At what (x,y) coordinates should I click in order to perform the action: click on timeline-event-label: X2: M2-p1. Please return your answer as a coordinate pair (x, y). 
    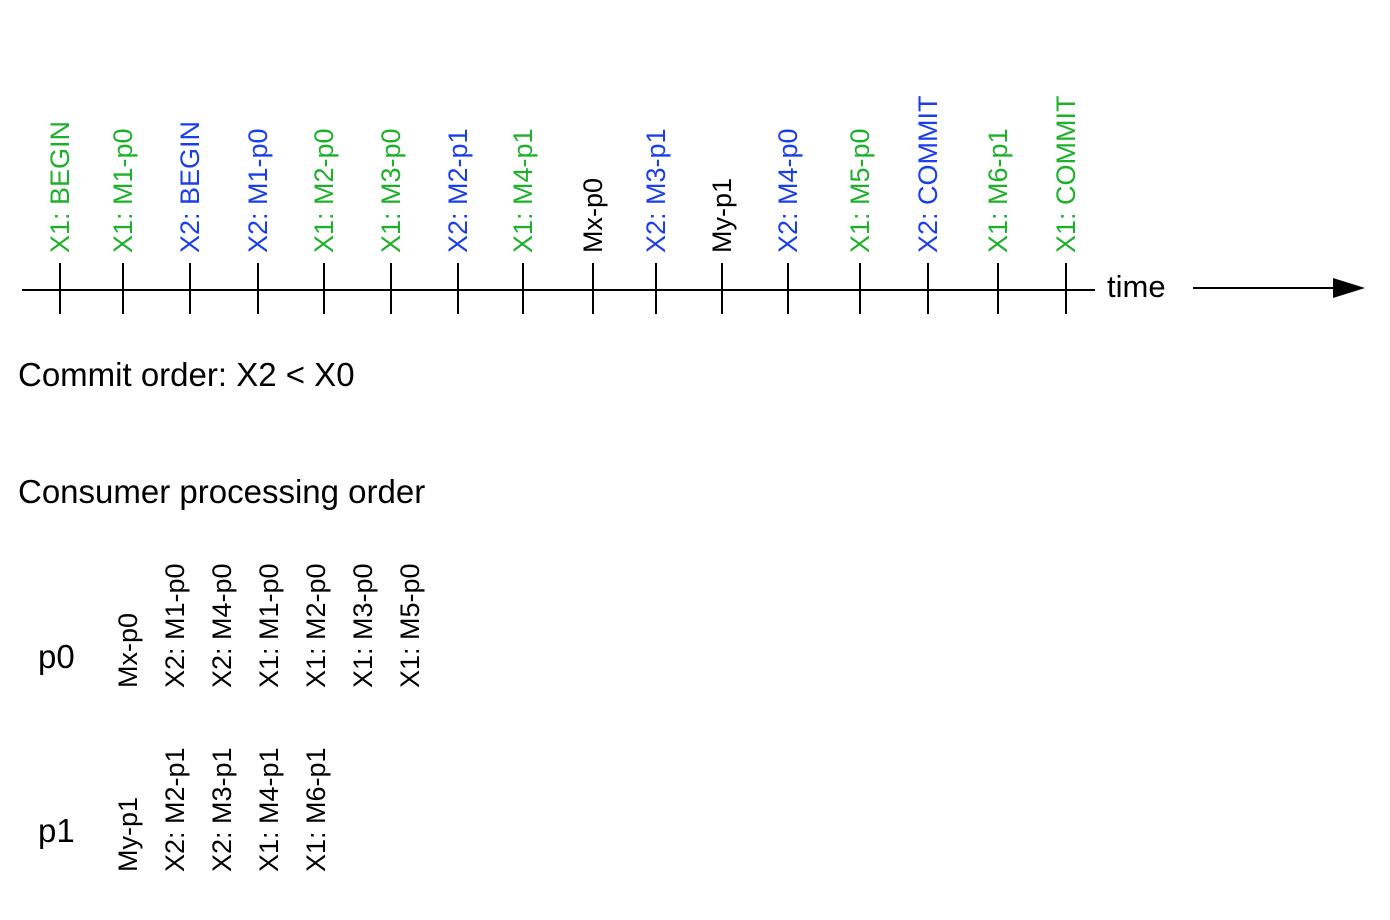
    Looking at the image, I should click on (458, 190).